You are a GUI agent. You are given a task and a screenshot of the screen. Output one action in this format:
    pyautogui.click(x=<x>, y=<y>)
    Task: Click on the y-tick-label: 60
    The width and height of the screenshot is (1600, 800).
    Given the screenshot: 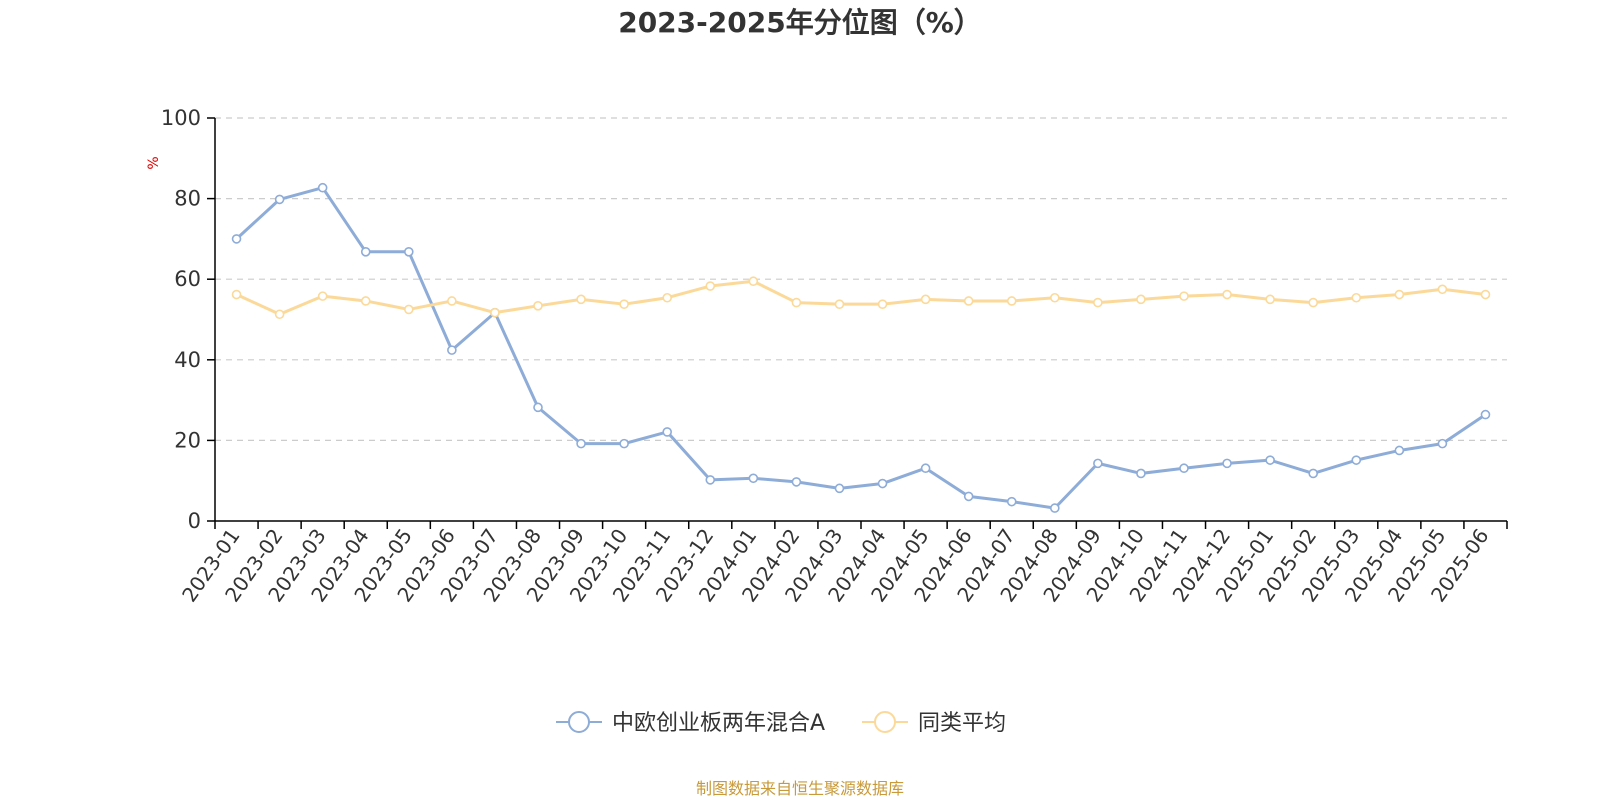 What is the action you would take?
    pyautogui.click(x=187, y=279)
    